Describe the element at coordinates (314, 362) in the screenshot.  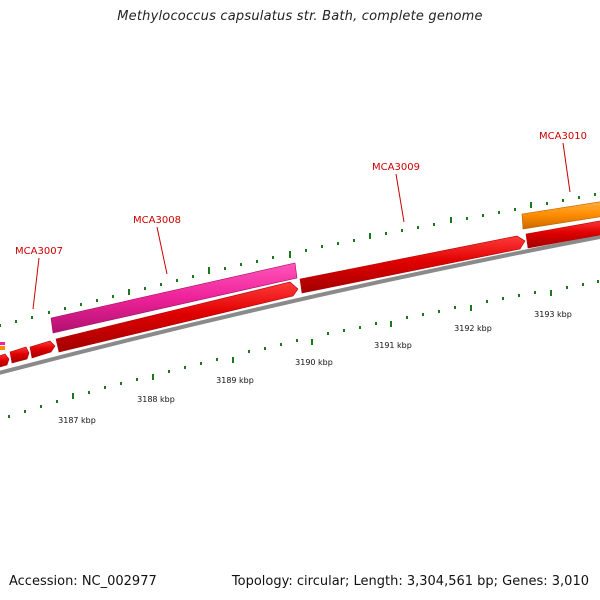
I see `kbp-label-3190: 3190 kbp` at that location.